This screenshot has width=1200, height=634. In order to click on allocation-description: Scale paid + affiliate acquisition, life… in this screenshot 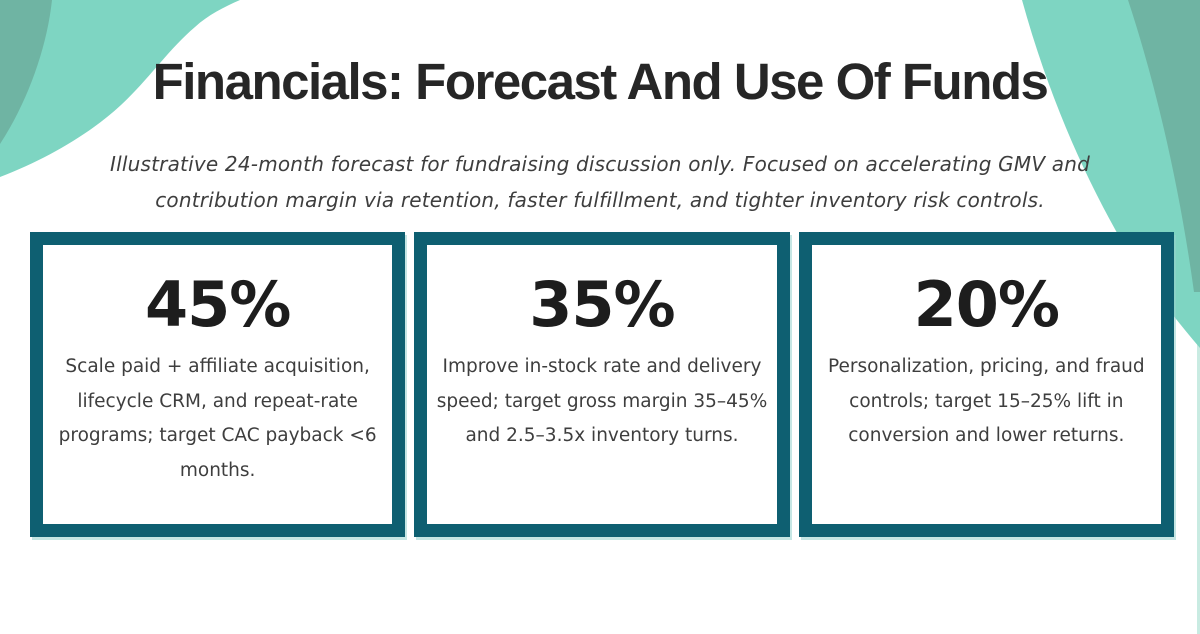, I will do `click(217, 418)`.